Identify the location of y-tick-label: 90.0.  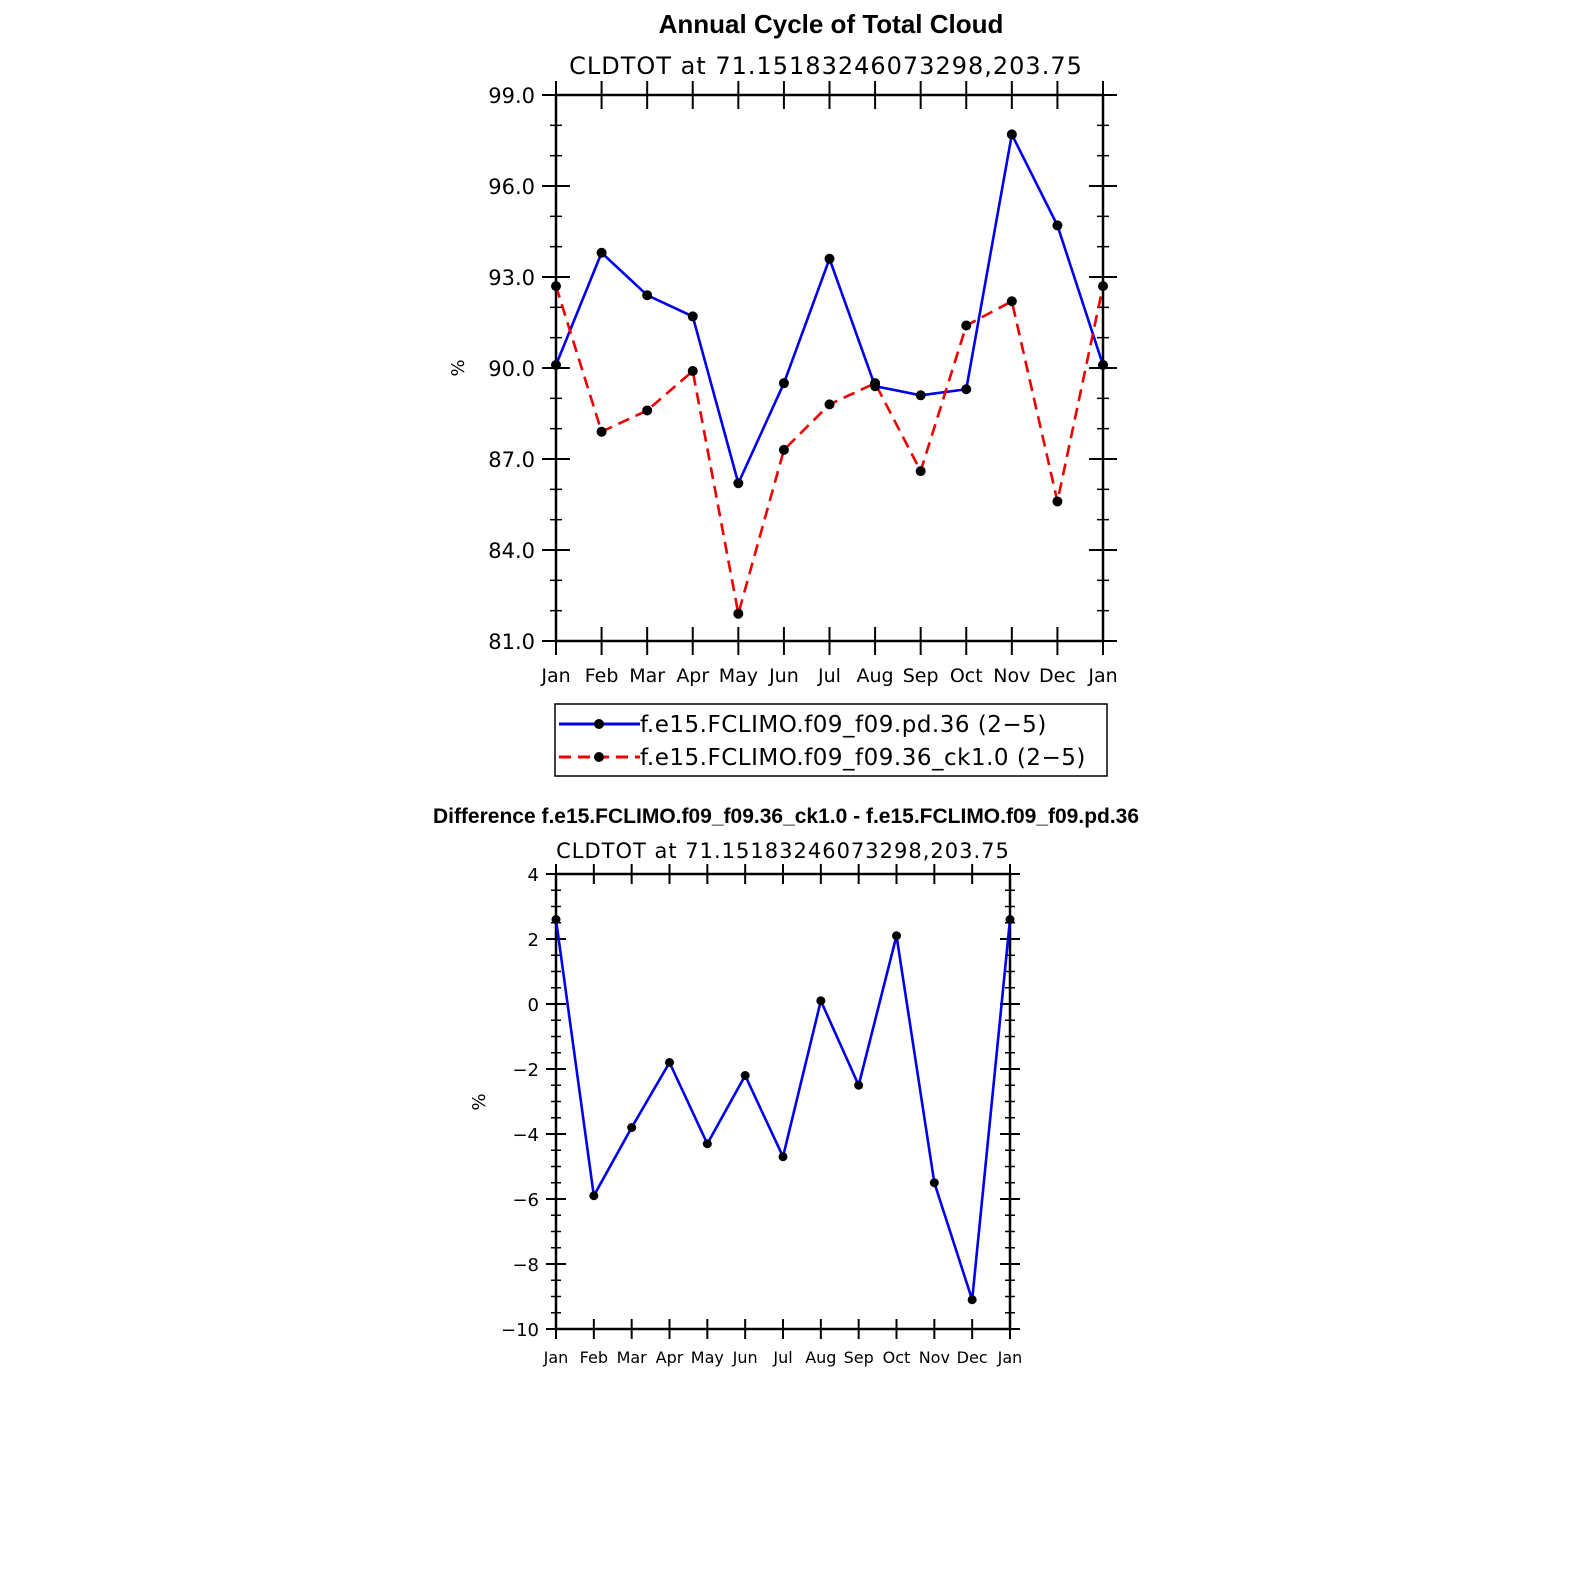
(511, 369).